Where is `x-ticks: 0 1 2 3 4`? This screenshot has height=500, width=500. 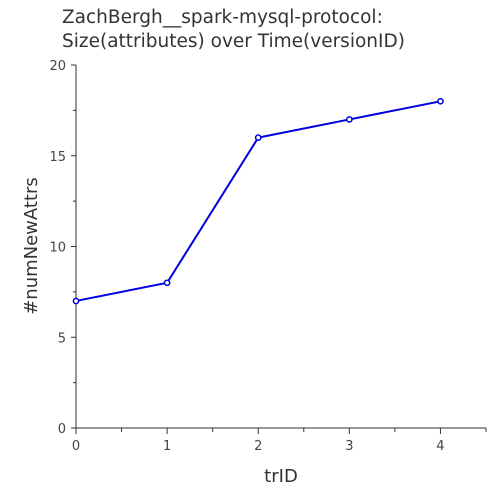
x-ticks: 0 1 2 3 4 is located at coordinates (279, 441).